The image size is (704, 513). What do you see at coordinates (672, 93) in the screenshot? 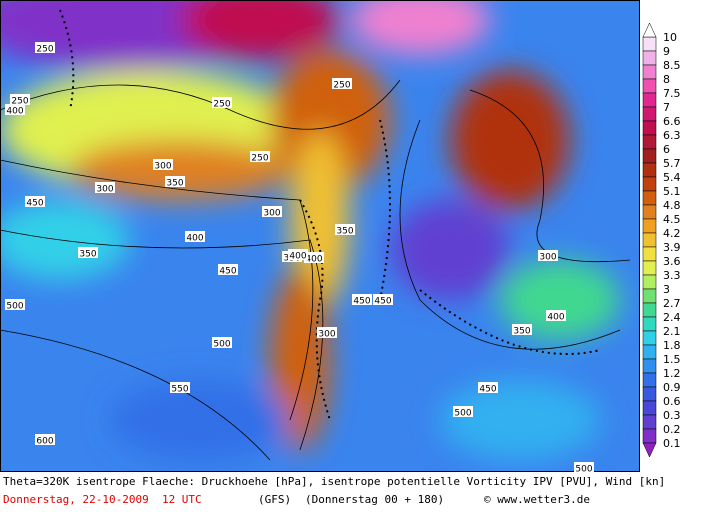
I see `colorbar-label: 7.5` at bounding box center [672, 93].